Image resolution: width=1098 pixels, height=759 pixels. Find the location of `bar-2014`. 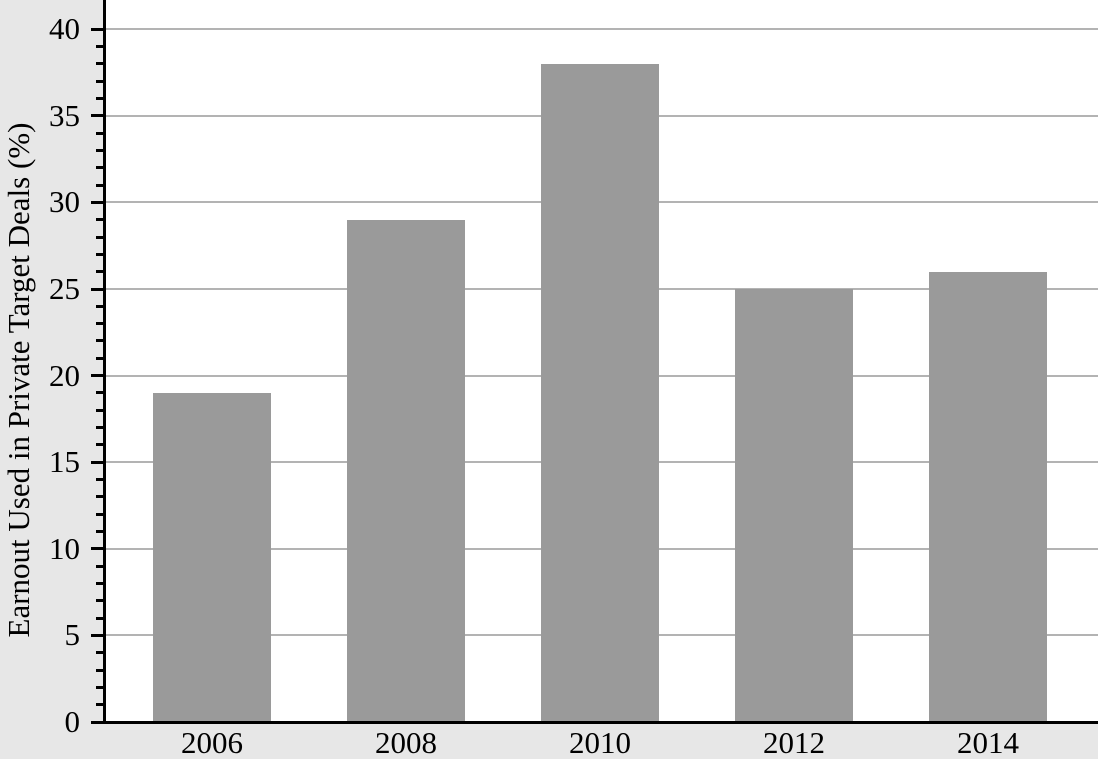

bar-2014 is located at coordinates (988, 496).